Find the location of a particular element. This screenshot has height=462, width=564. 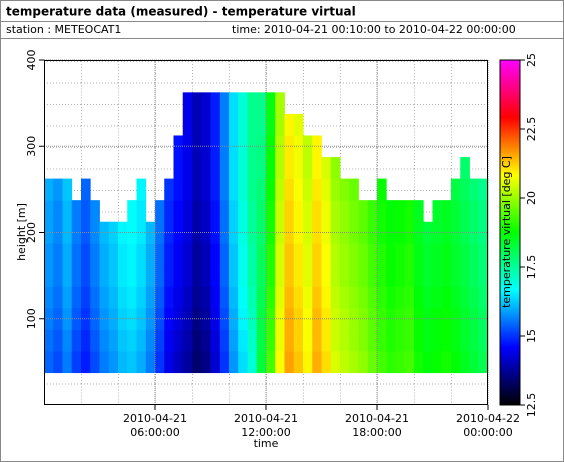

y-tick-label: 300 is located at coordinates (31, 146).